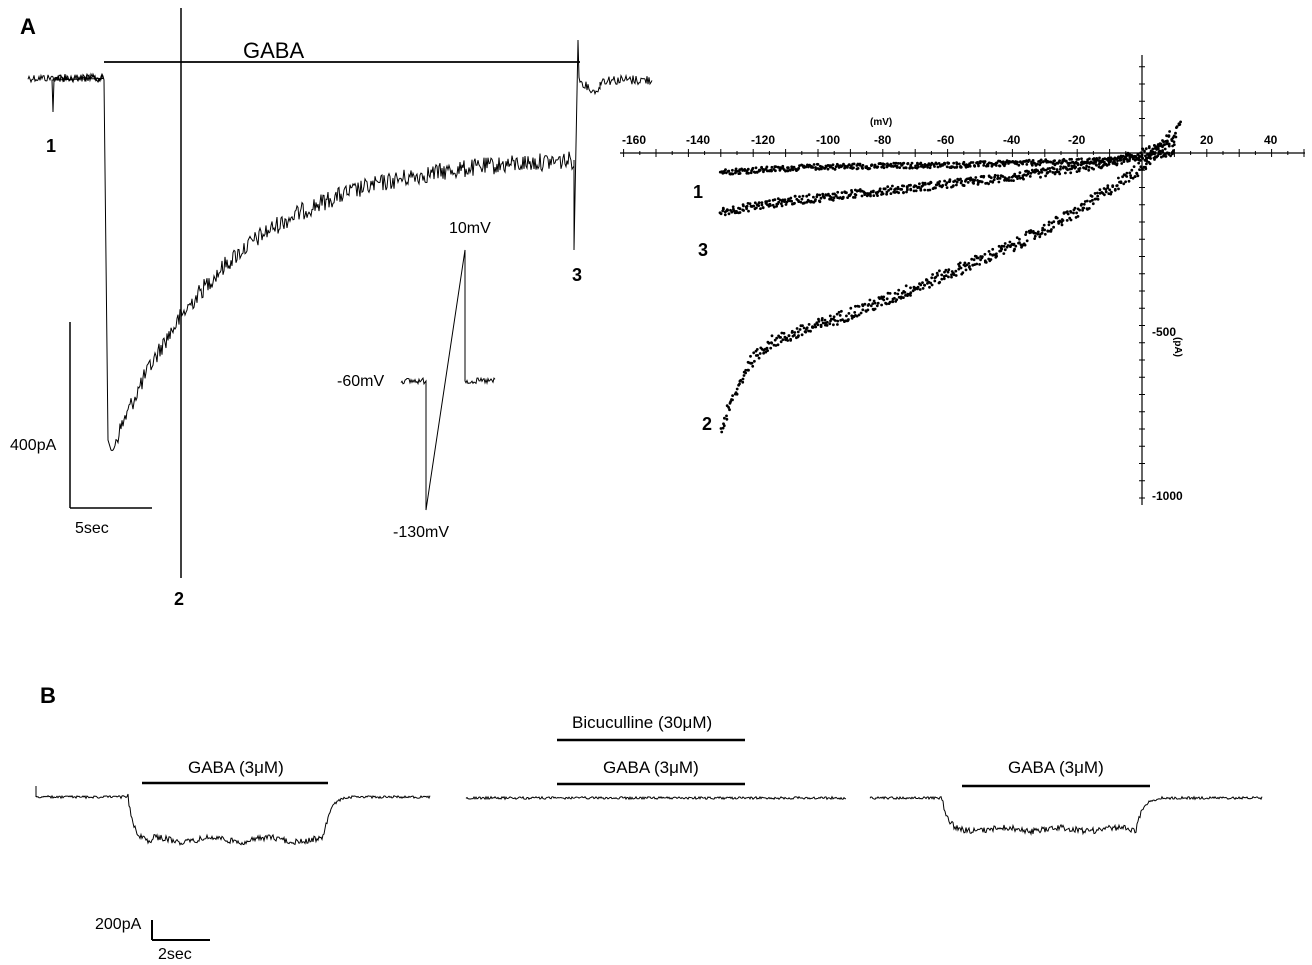 The height and width of the screenshot is (965, 1312). What do you see at coordinates (656, 798) in the screenshot?
I see `bicuculline-trace` at bounding box center [656, 798].